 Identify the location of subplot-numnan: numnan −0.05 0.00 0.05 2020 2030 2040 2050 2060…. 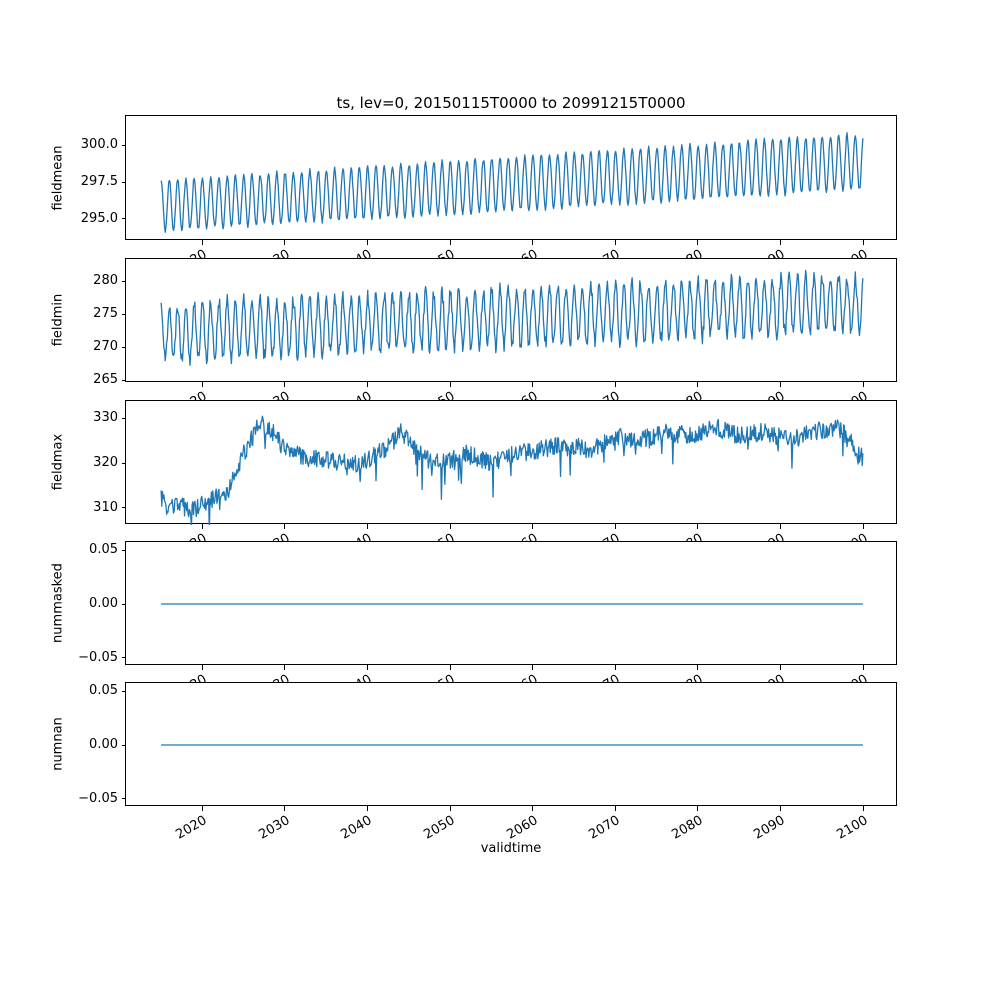
(474, 762).